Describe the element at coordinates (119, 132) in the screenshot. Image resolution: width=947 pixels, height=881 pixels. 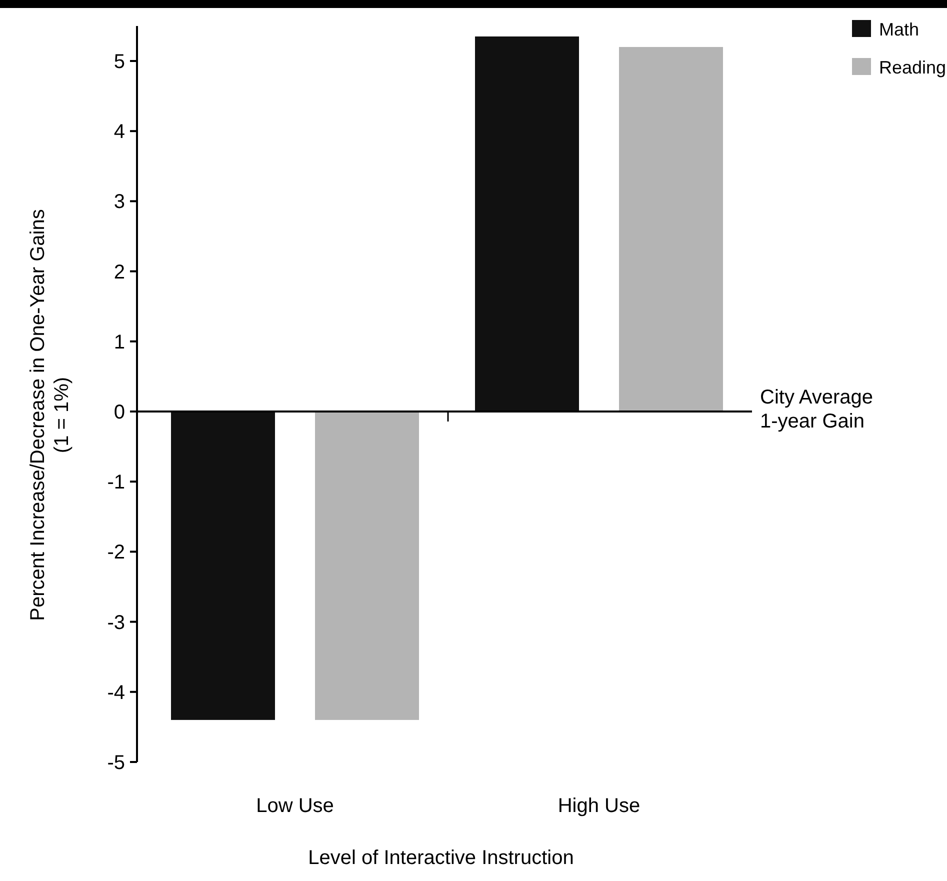
I see `y-tick-label: 4` at that location.